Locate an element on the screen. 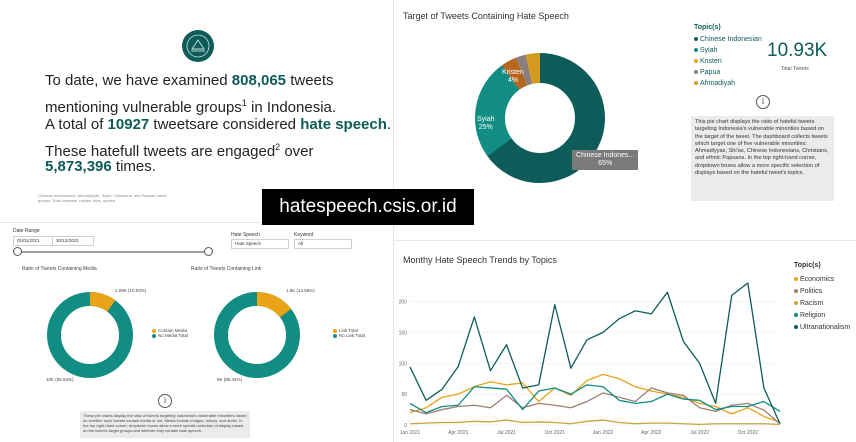 This screenshot has width=856, height=442. series-line-politics is located at coordinates (595, 406).